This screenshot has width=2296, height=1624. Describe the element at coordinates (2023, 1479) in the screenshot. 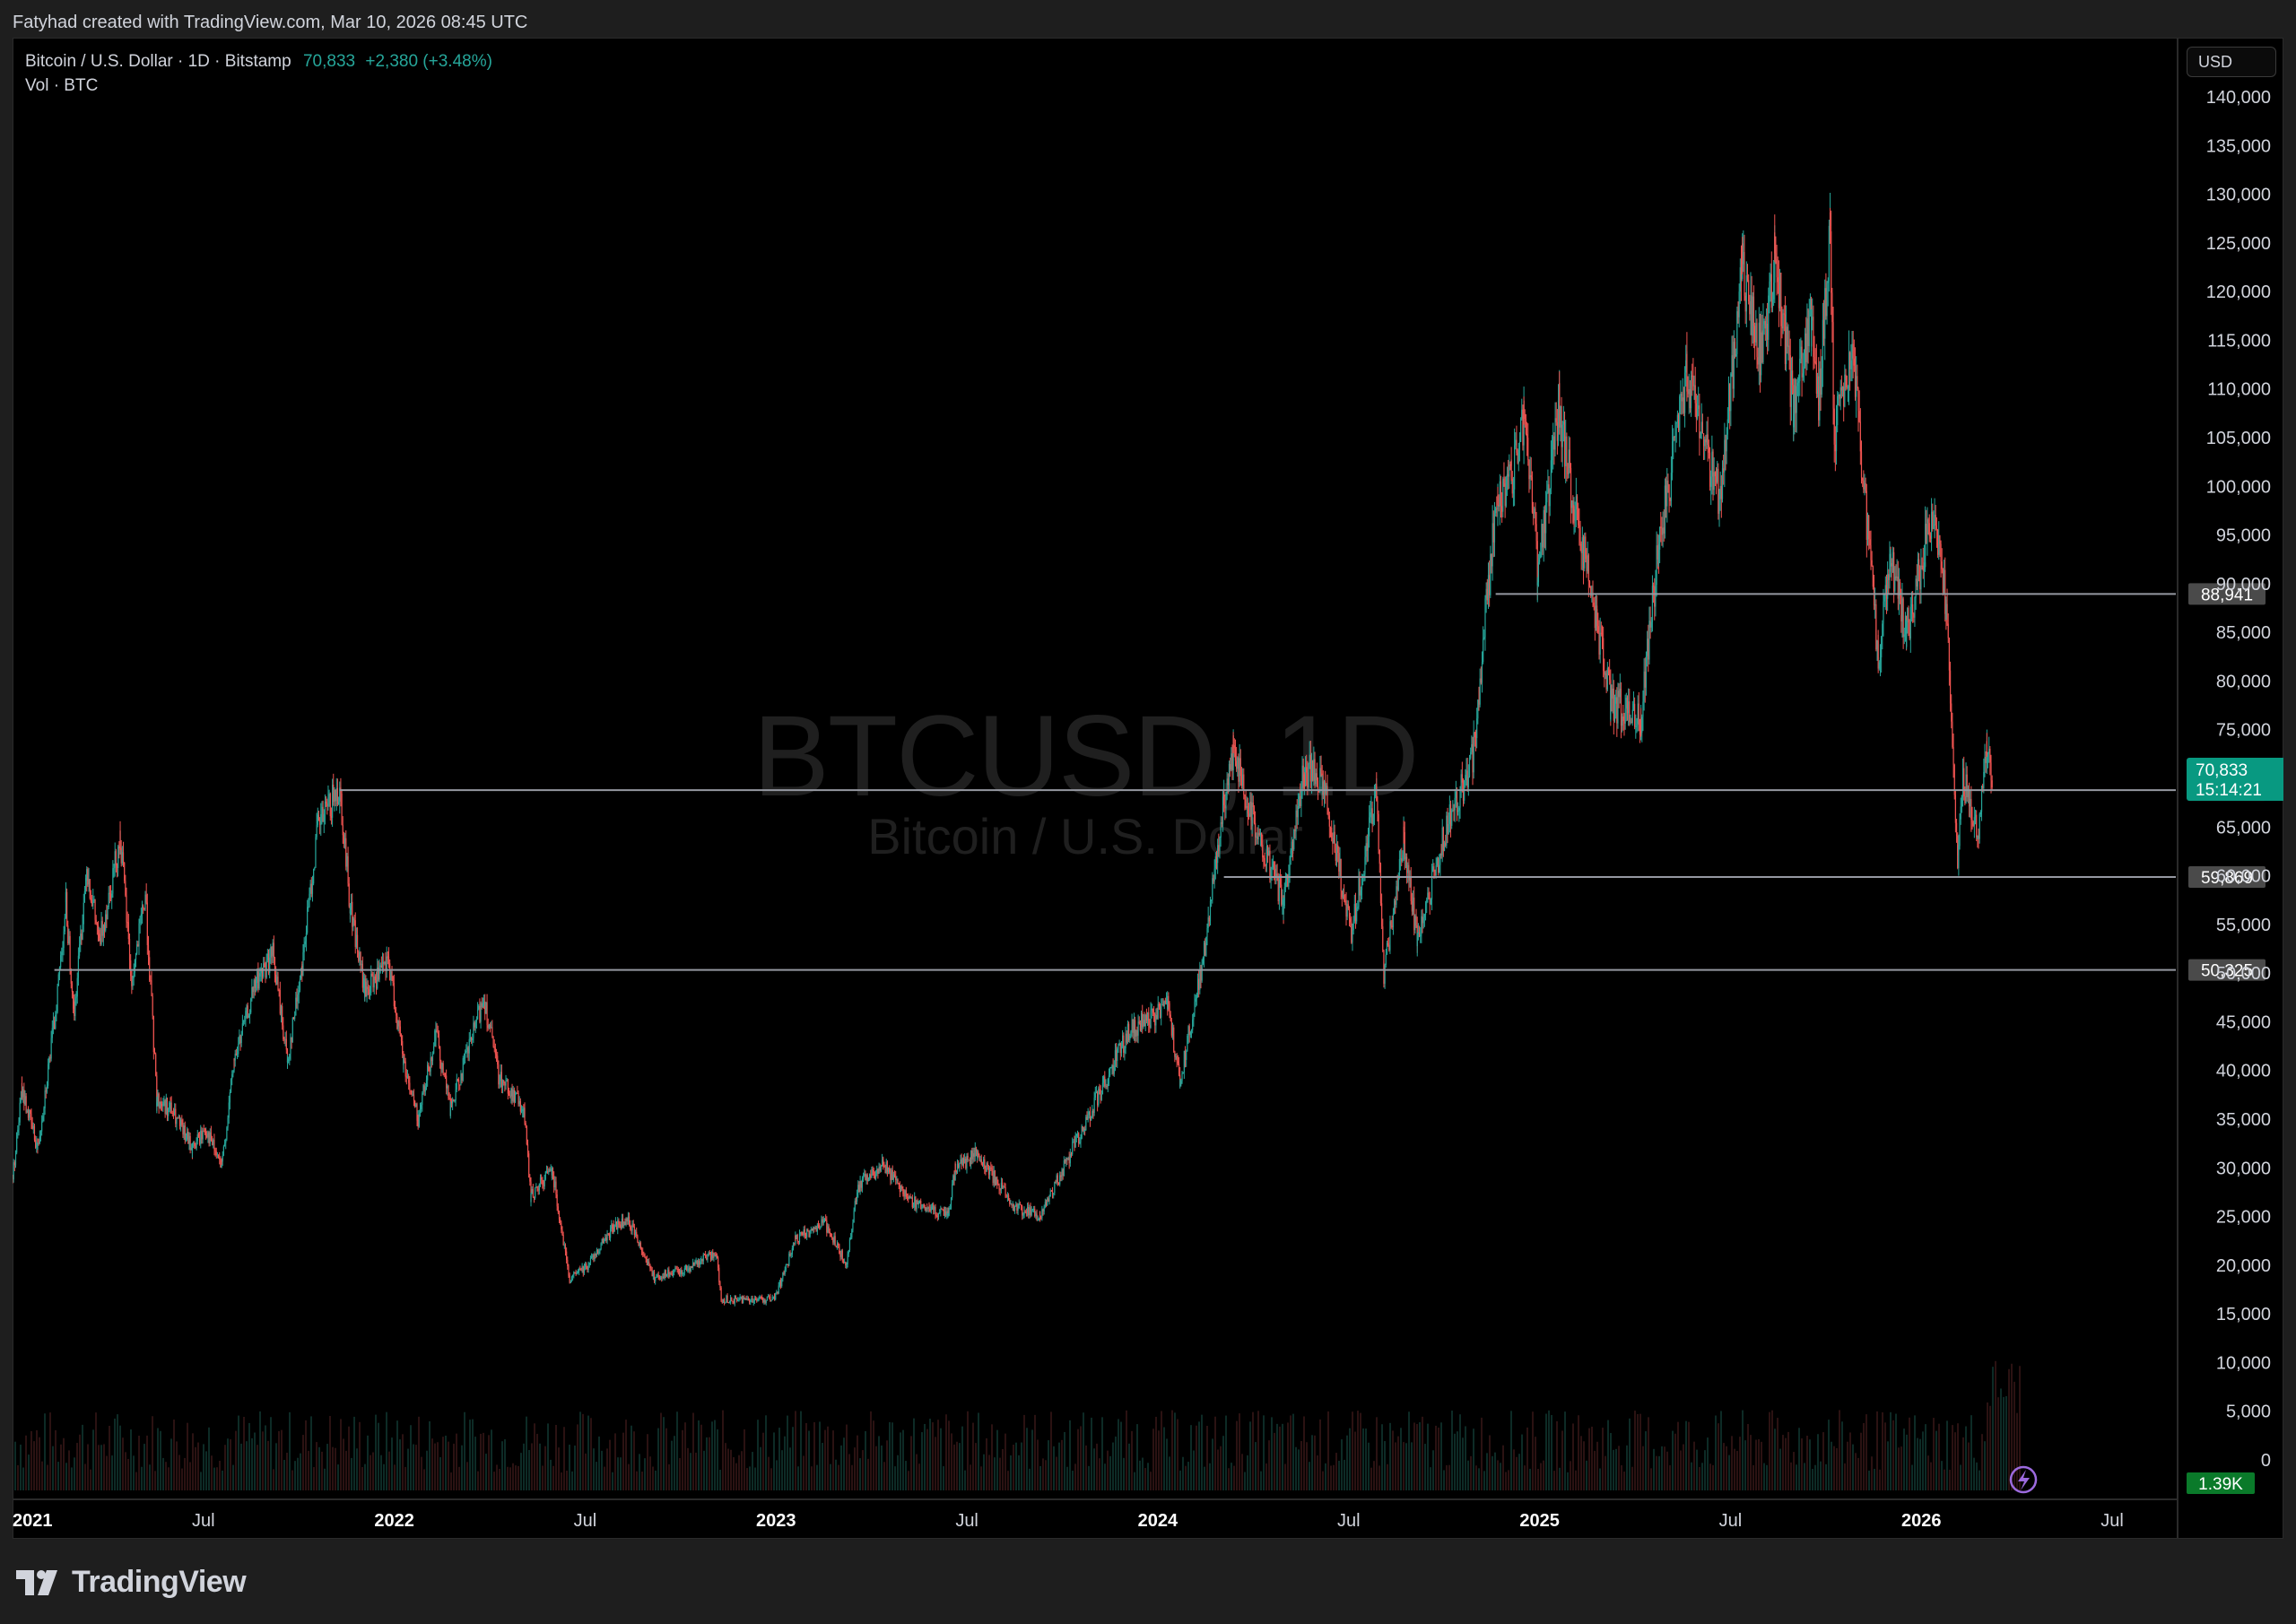

I see `lightning-icon` at that location.